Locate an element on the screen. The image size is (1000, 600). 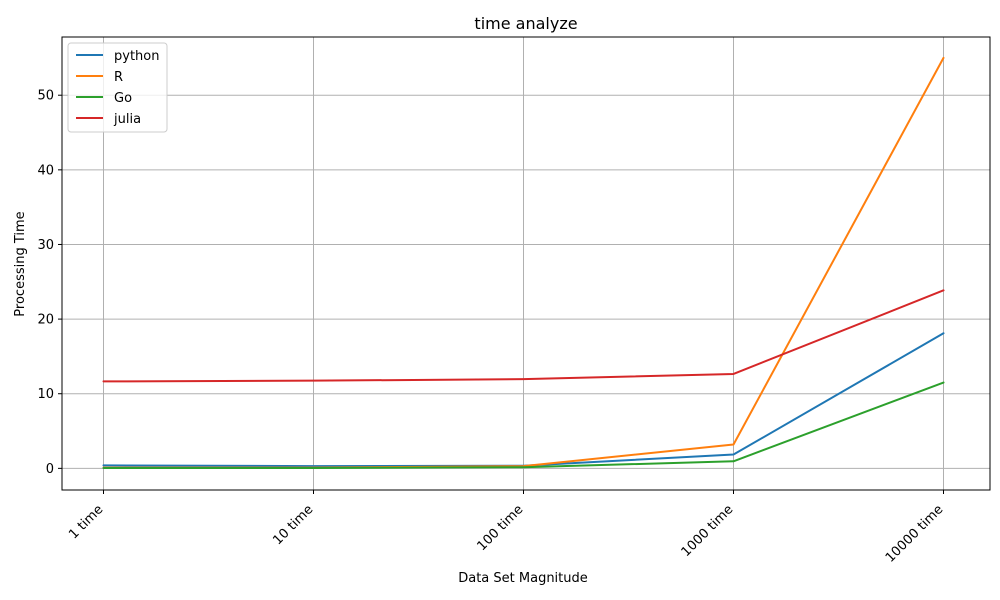
y-axis-title: Processing Time is located at coordinates (20, 263).